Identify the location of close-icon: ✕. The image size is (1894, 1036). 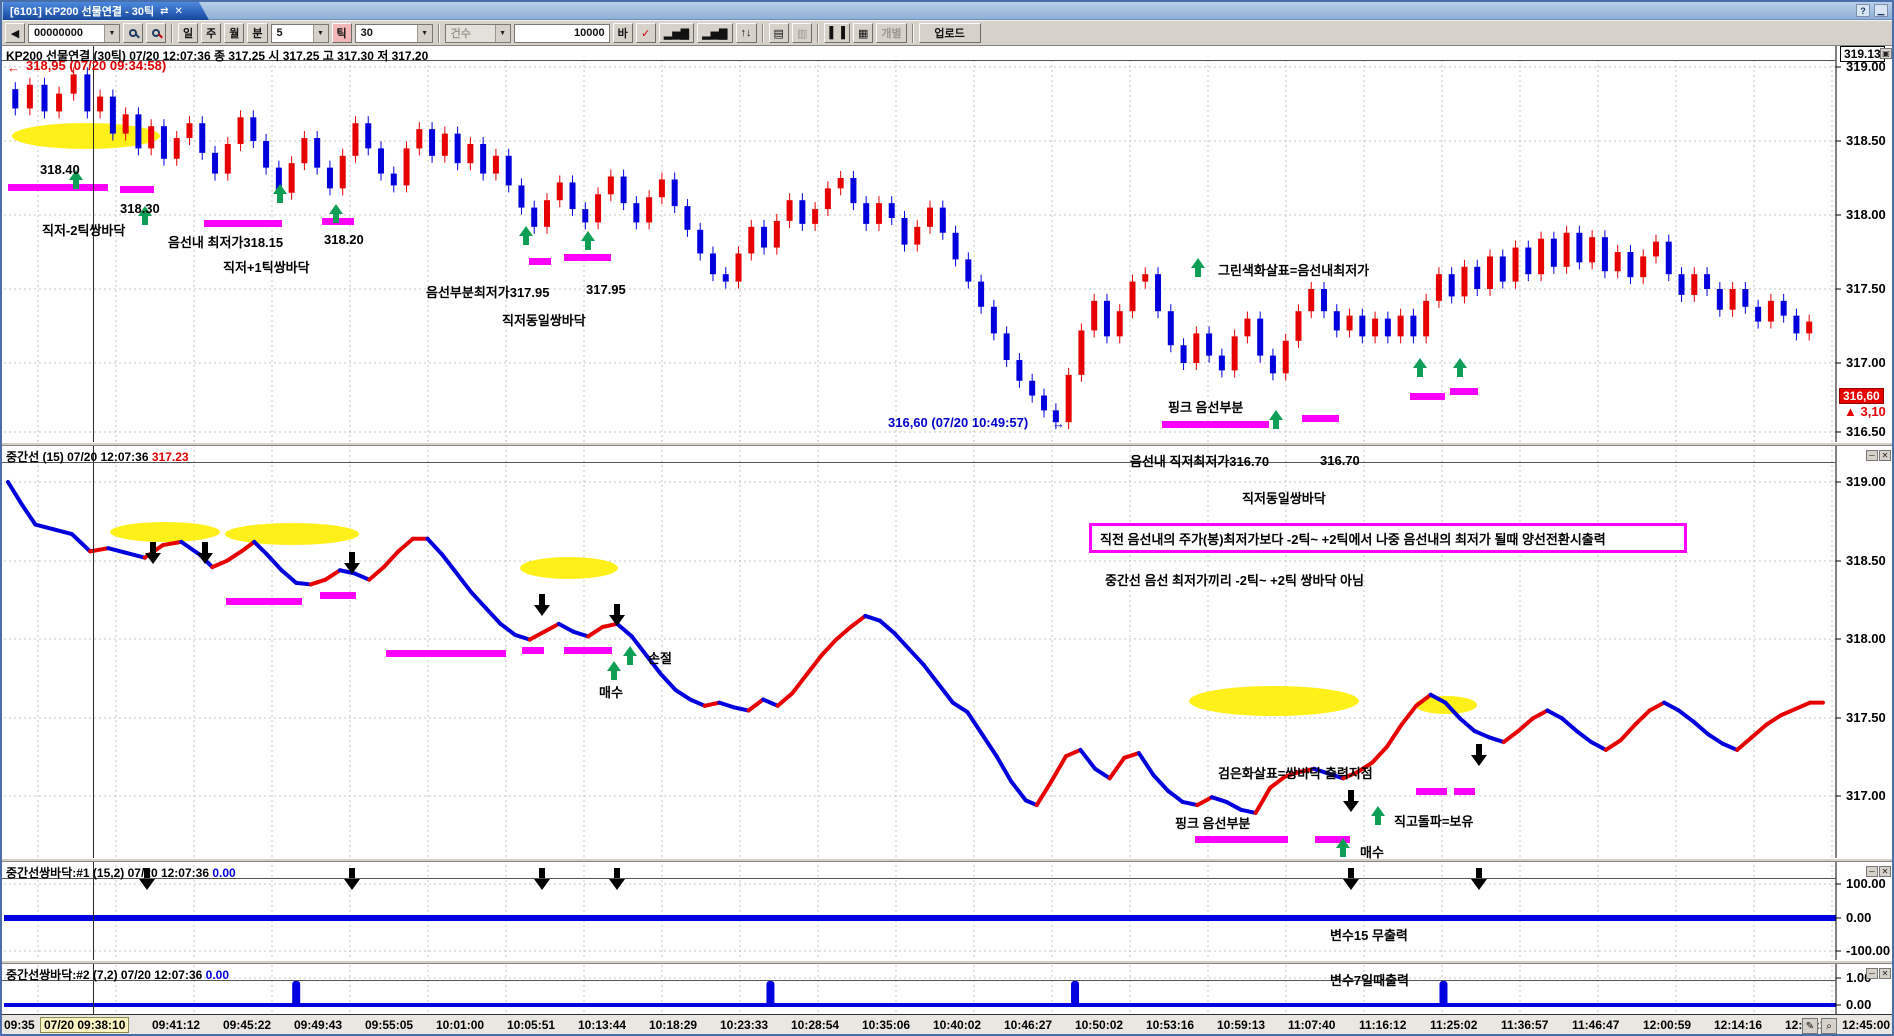
(178, 11).